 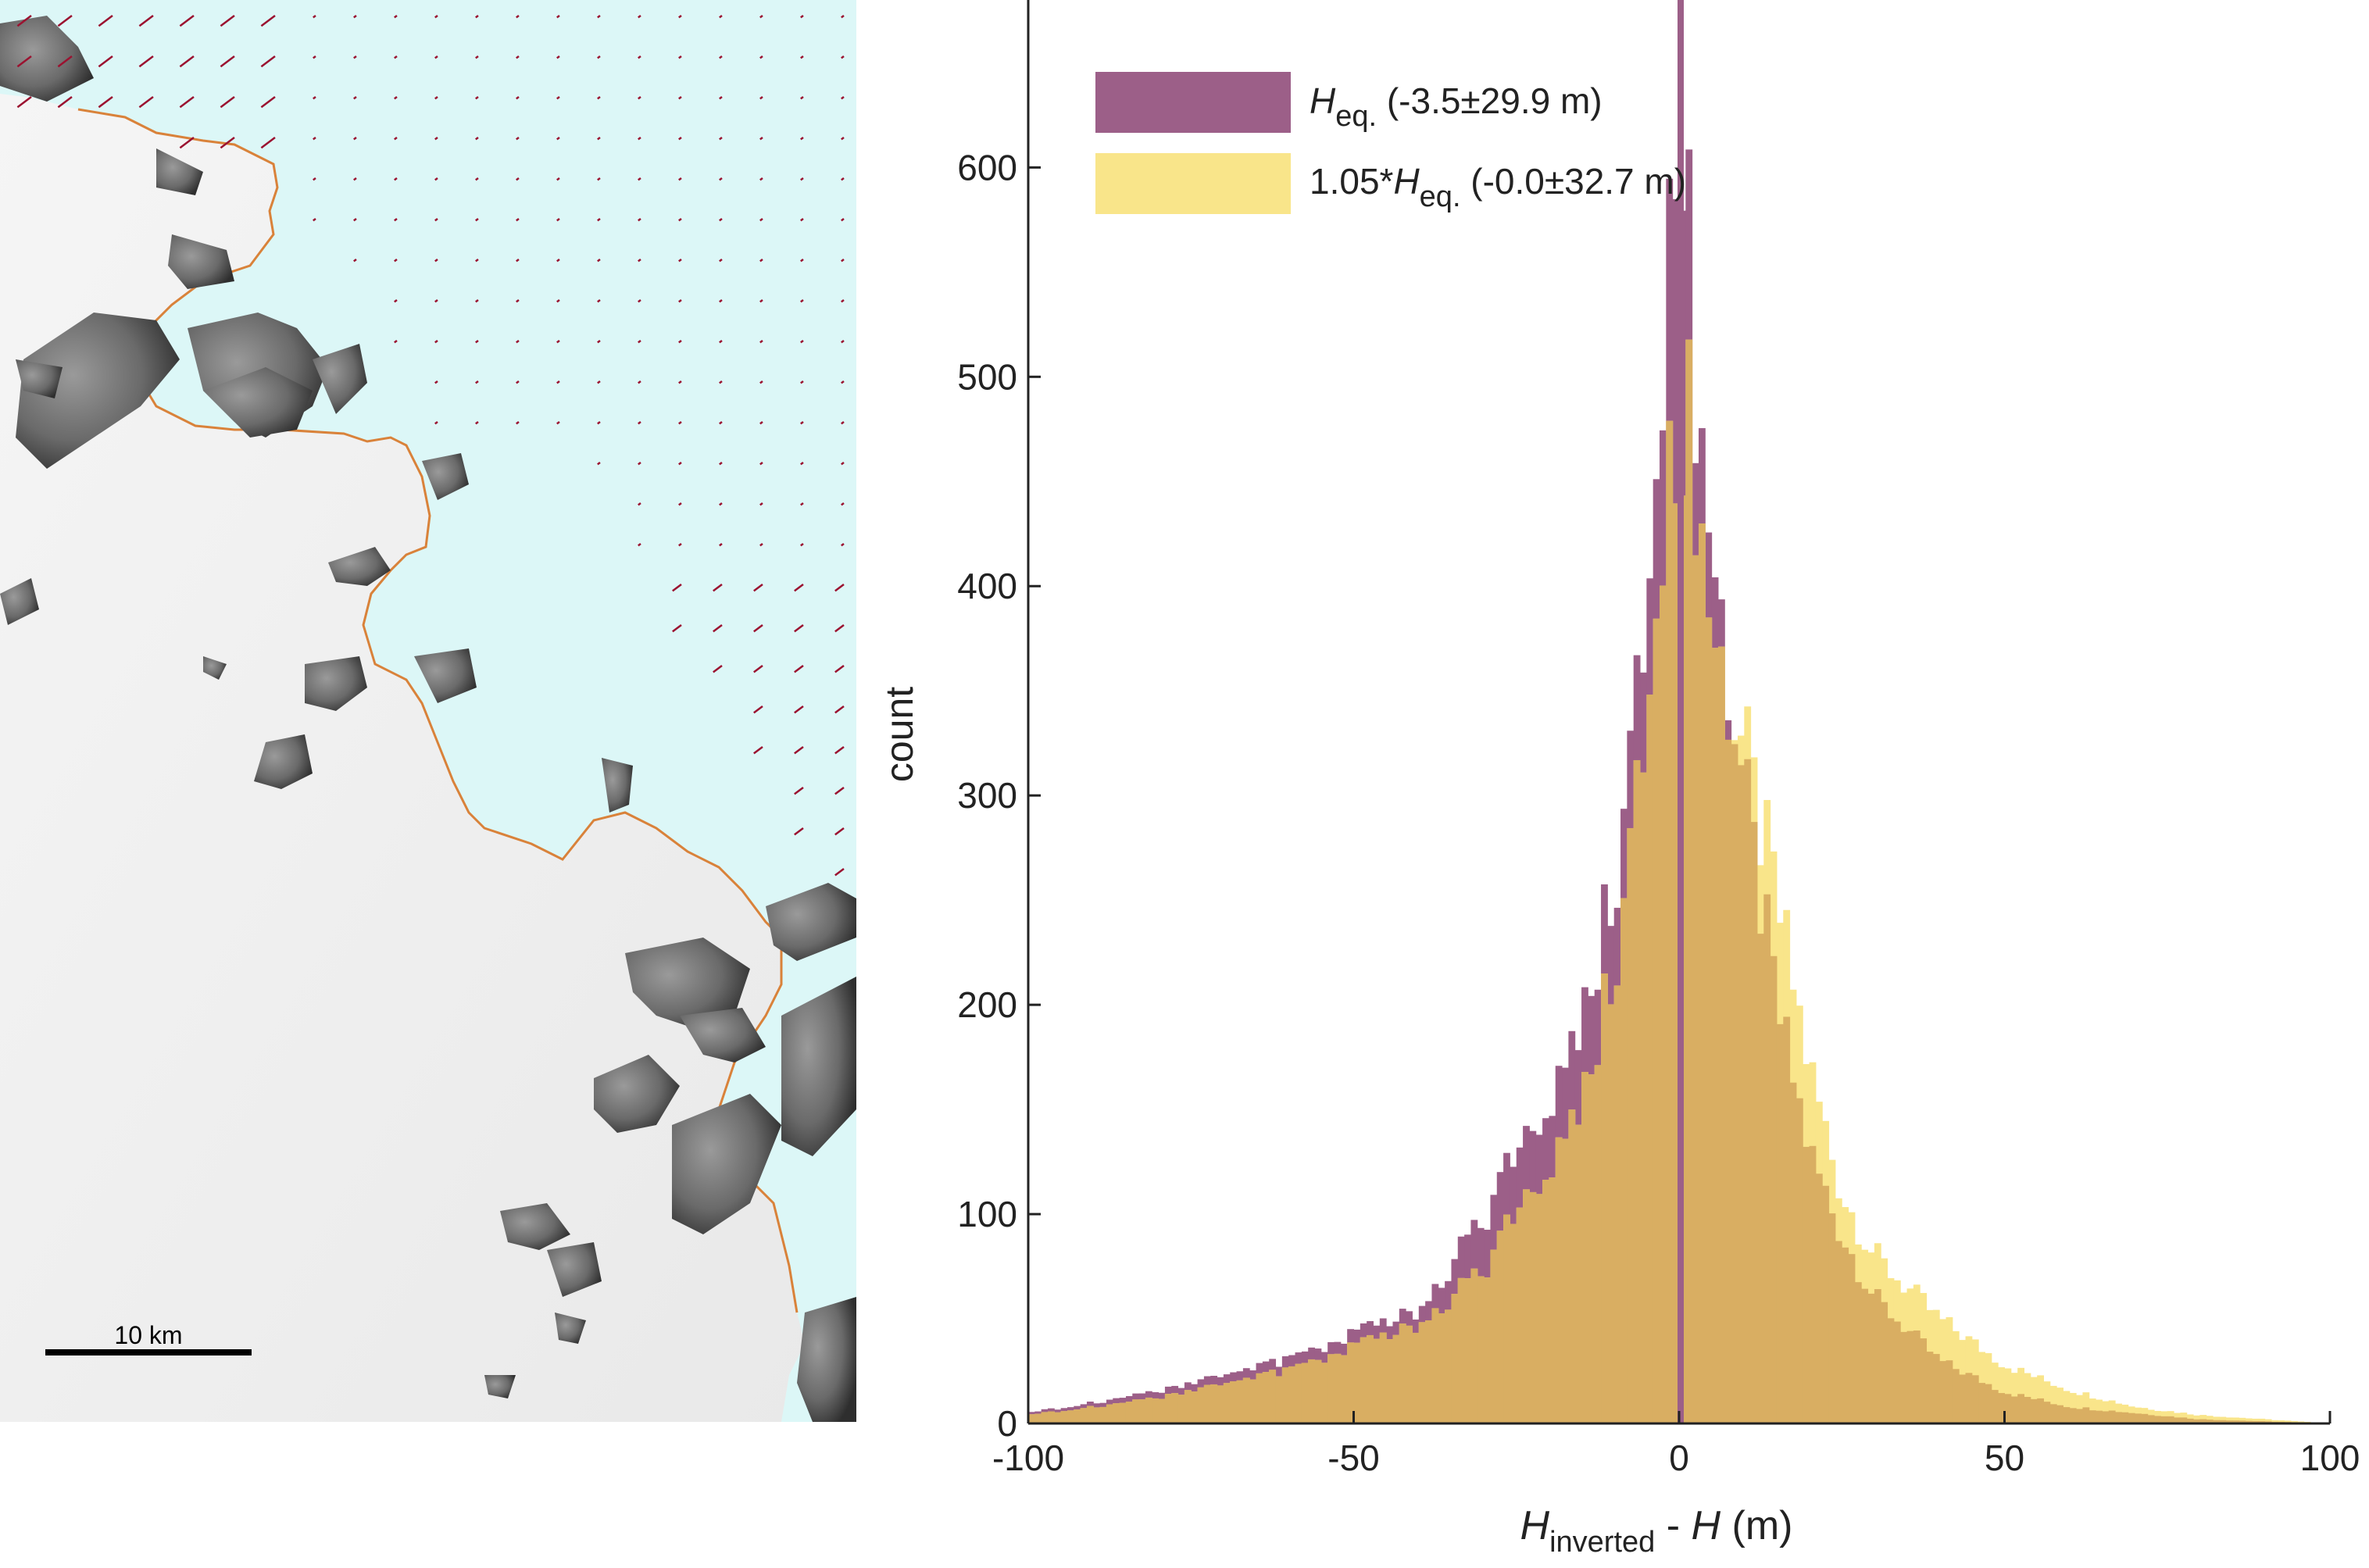 What do you see at coordinates (1498, 187) in the screenshot?
I see `legend-label-105heq: 1.05*Heq. (-0.0±32.7 m)` at bounding box center [1498, 187].